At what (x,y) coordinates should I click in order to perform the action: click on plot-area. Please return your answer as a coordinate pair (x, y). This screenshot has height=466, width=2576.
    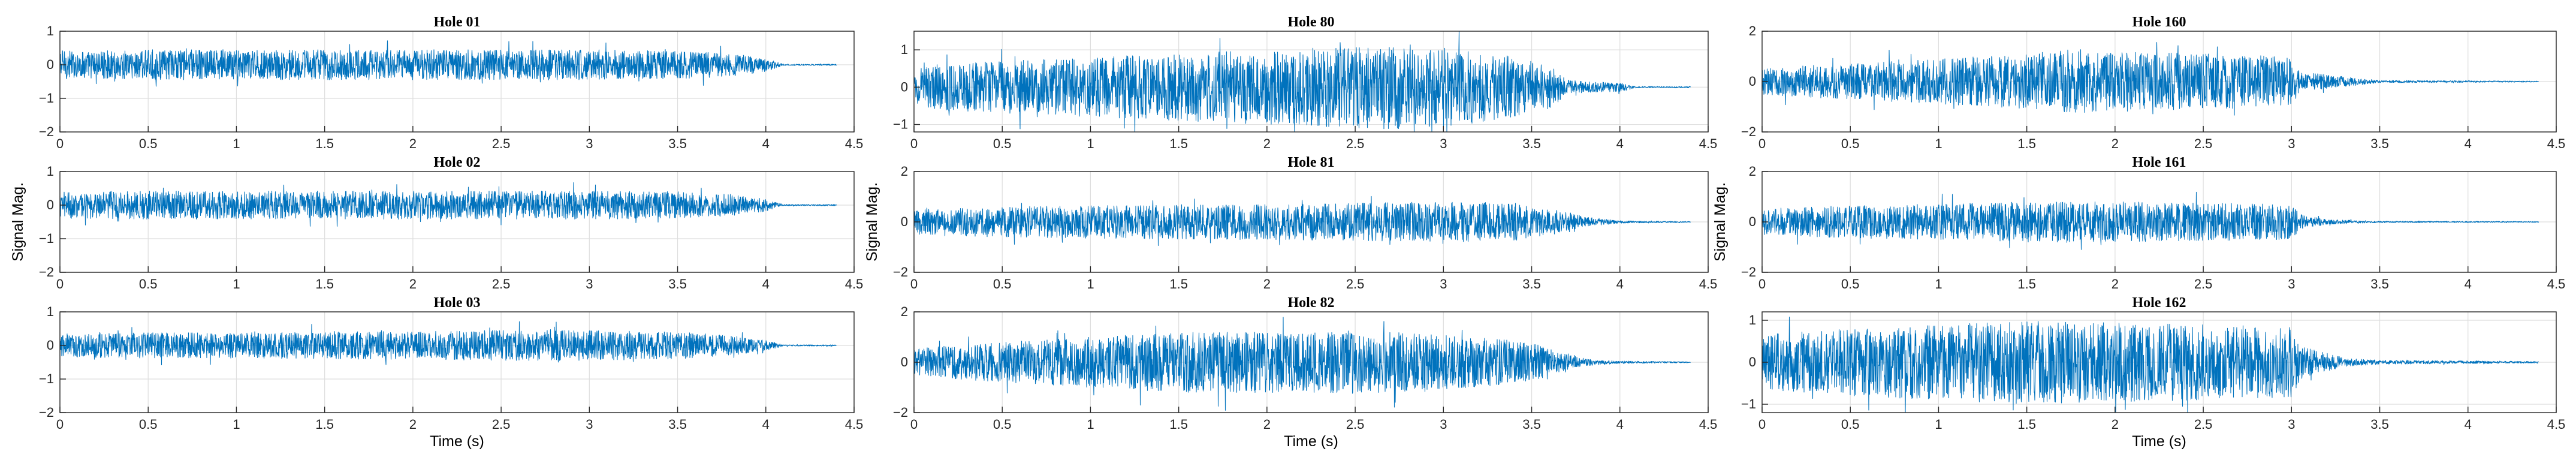
    Looking at the image, I should click on (457, 222).